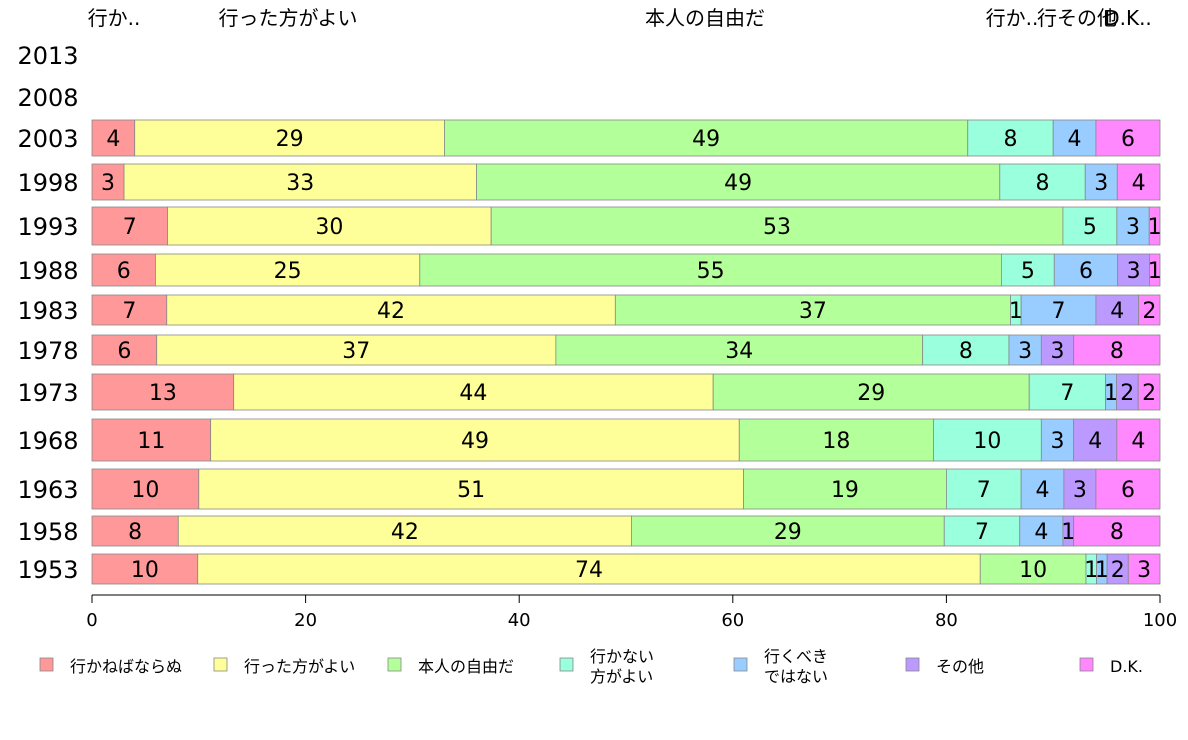 The height and width of the screenshot is (740, 1188). Describe the element at coordinates (1012, 18) in the screenshot. I see `top-label: 行か..` at that location.